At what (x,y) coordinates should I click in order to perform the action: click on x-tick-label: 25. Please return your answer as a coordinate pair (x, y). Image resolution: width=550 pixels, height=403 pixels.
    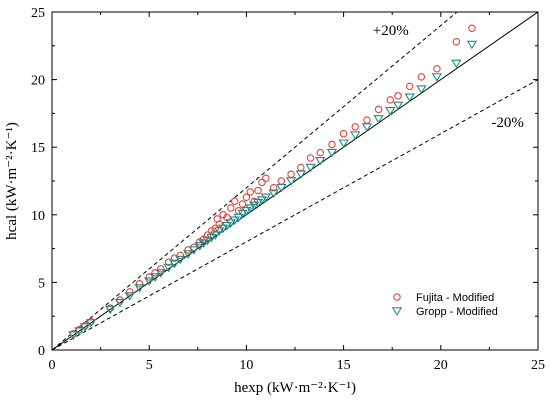
    Looking at the image, I should click on (538, 365).